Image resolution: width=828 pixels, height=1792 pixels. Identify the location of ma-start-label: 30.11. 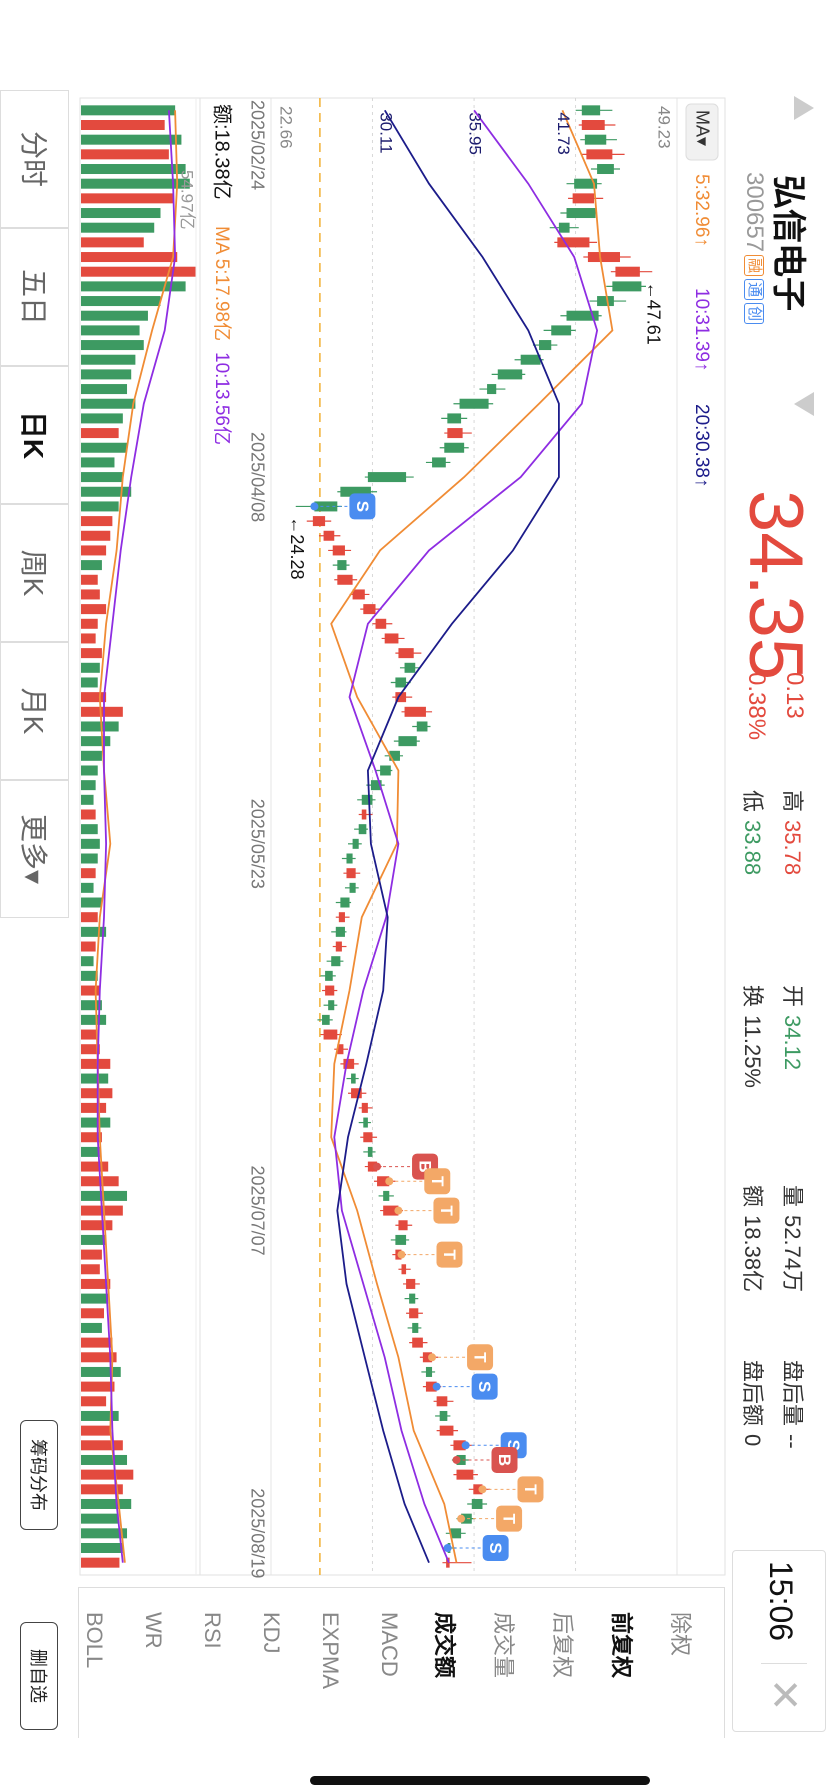
(385, 132).